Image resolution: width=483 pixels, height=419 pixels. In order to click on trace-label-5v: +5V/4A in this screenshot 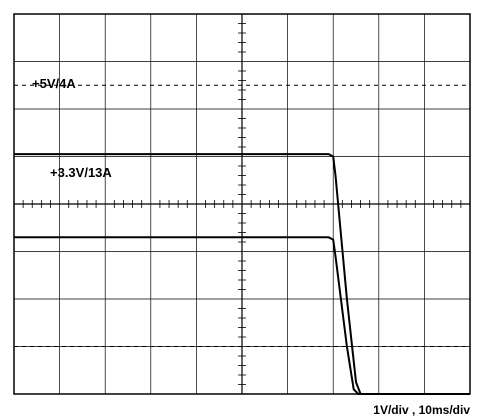, I will do `click(54, 83)`.